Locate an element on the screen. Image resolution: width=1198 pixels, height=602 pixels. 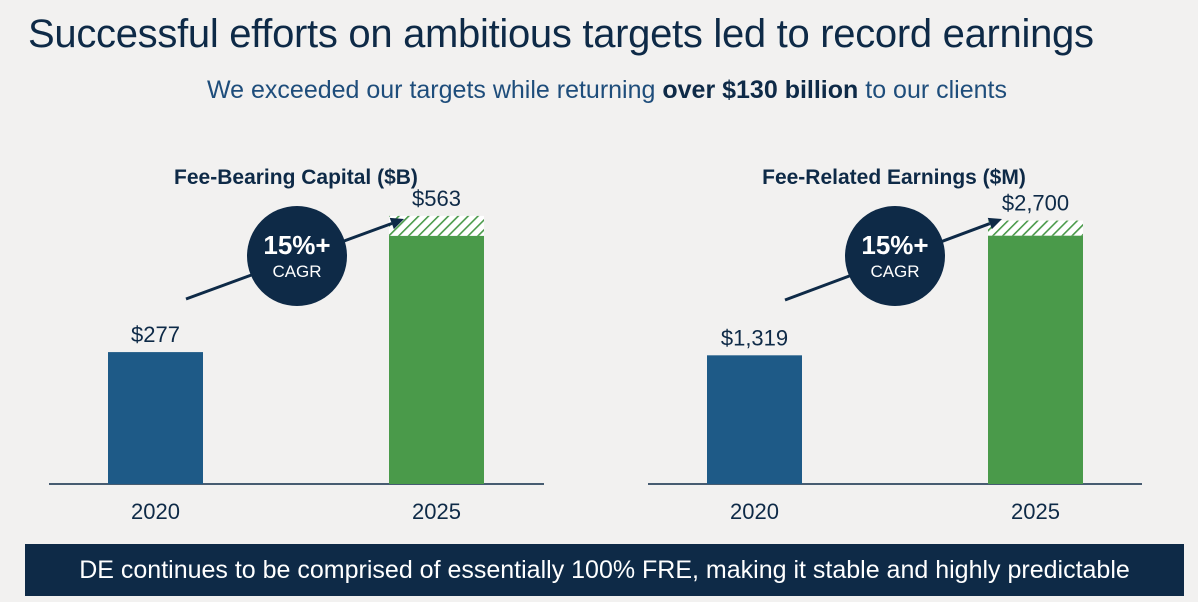
fbc-growth-arrowhead-icon is located at coordinates (396, 223).